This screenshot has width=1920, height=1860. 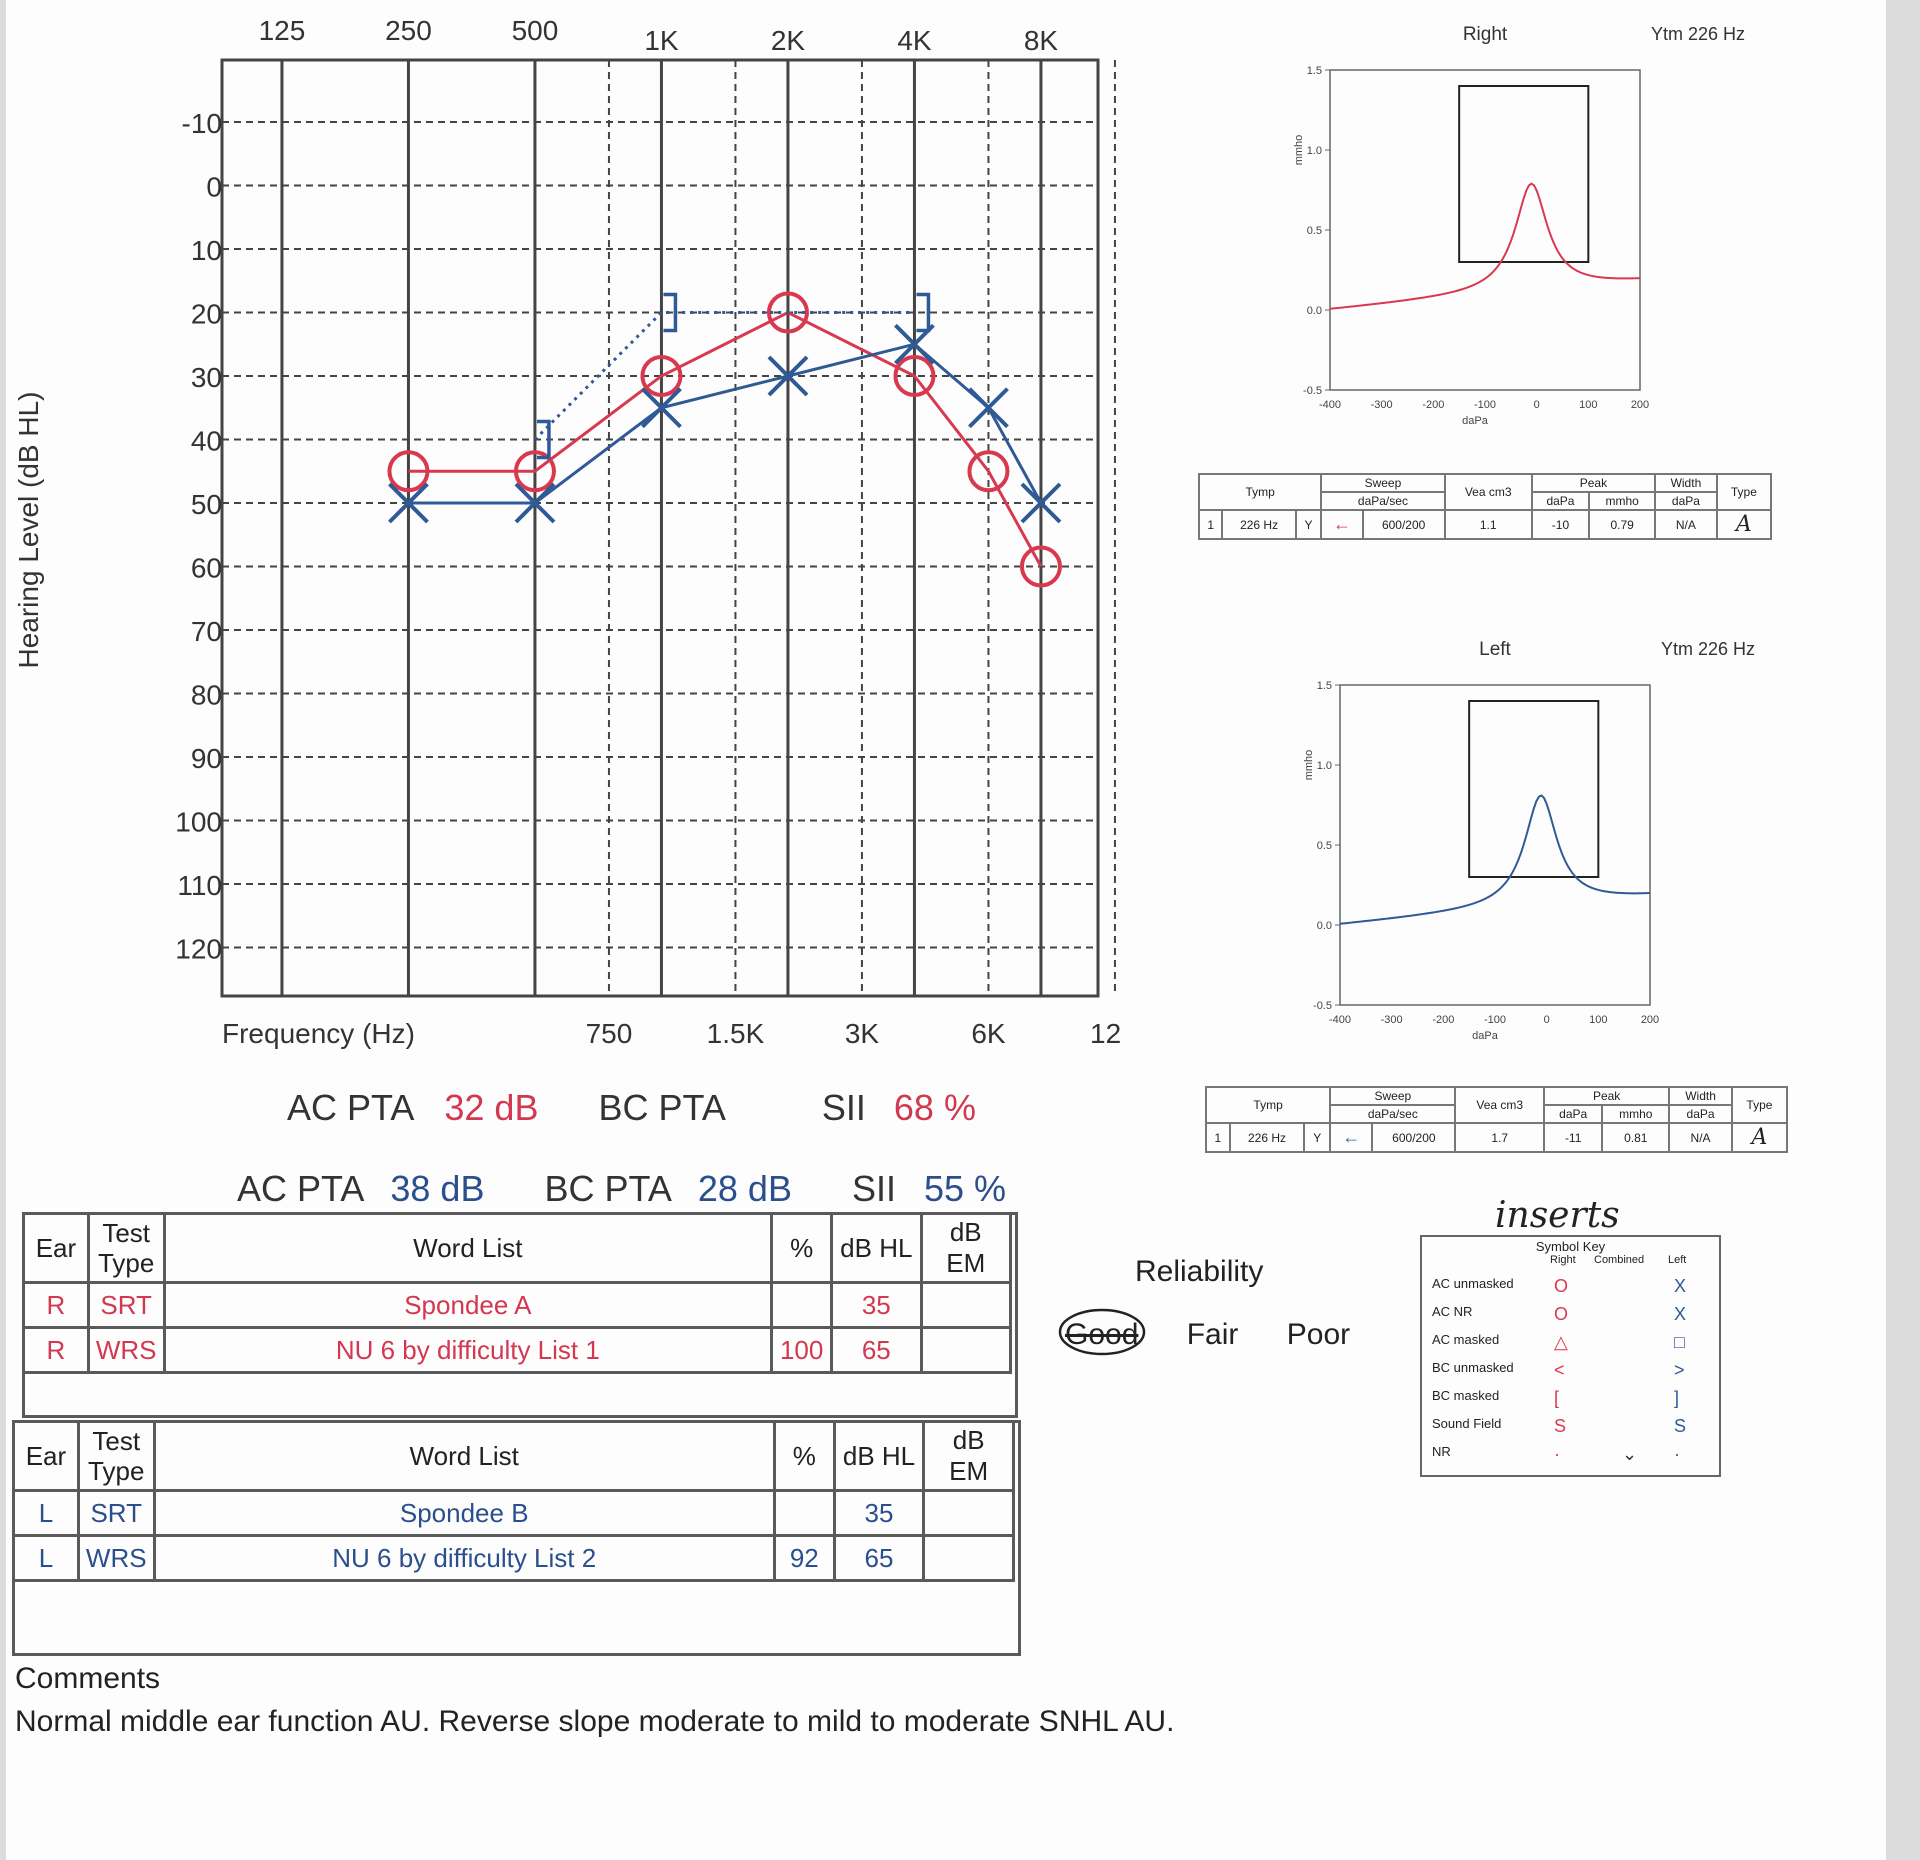 What do you see at coordinates (1467, 1423) in the screenshot?
I see `symbol-key-label: Sound Field` at bounding box center [1467, 1423].